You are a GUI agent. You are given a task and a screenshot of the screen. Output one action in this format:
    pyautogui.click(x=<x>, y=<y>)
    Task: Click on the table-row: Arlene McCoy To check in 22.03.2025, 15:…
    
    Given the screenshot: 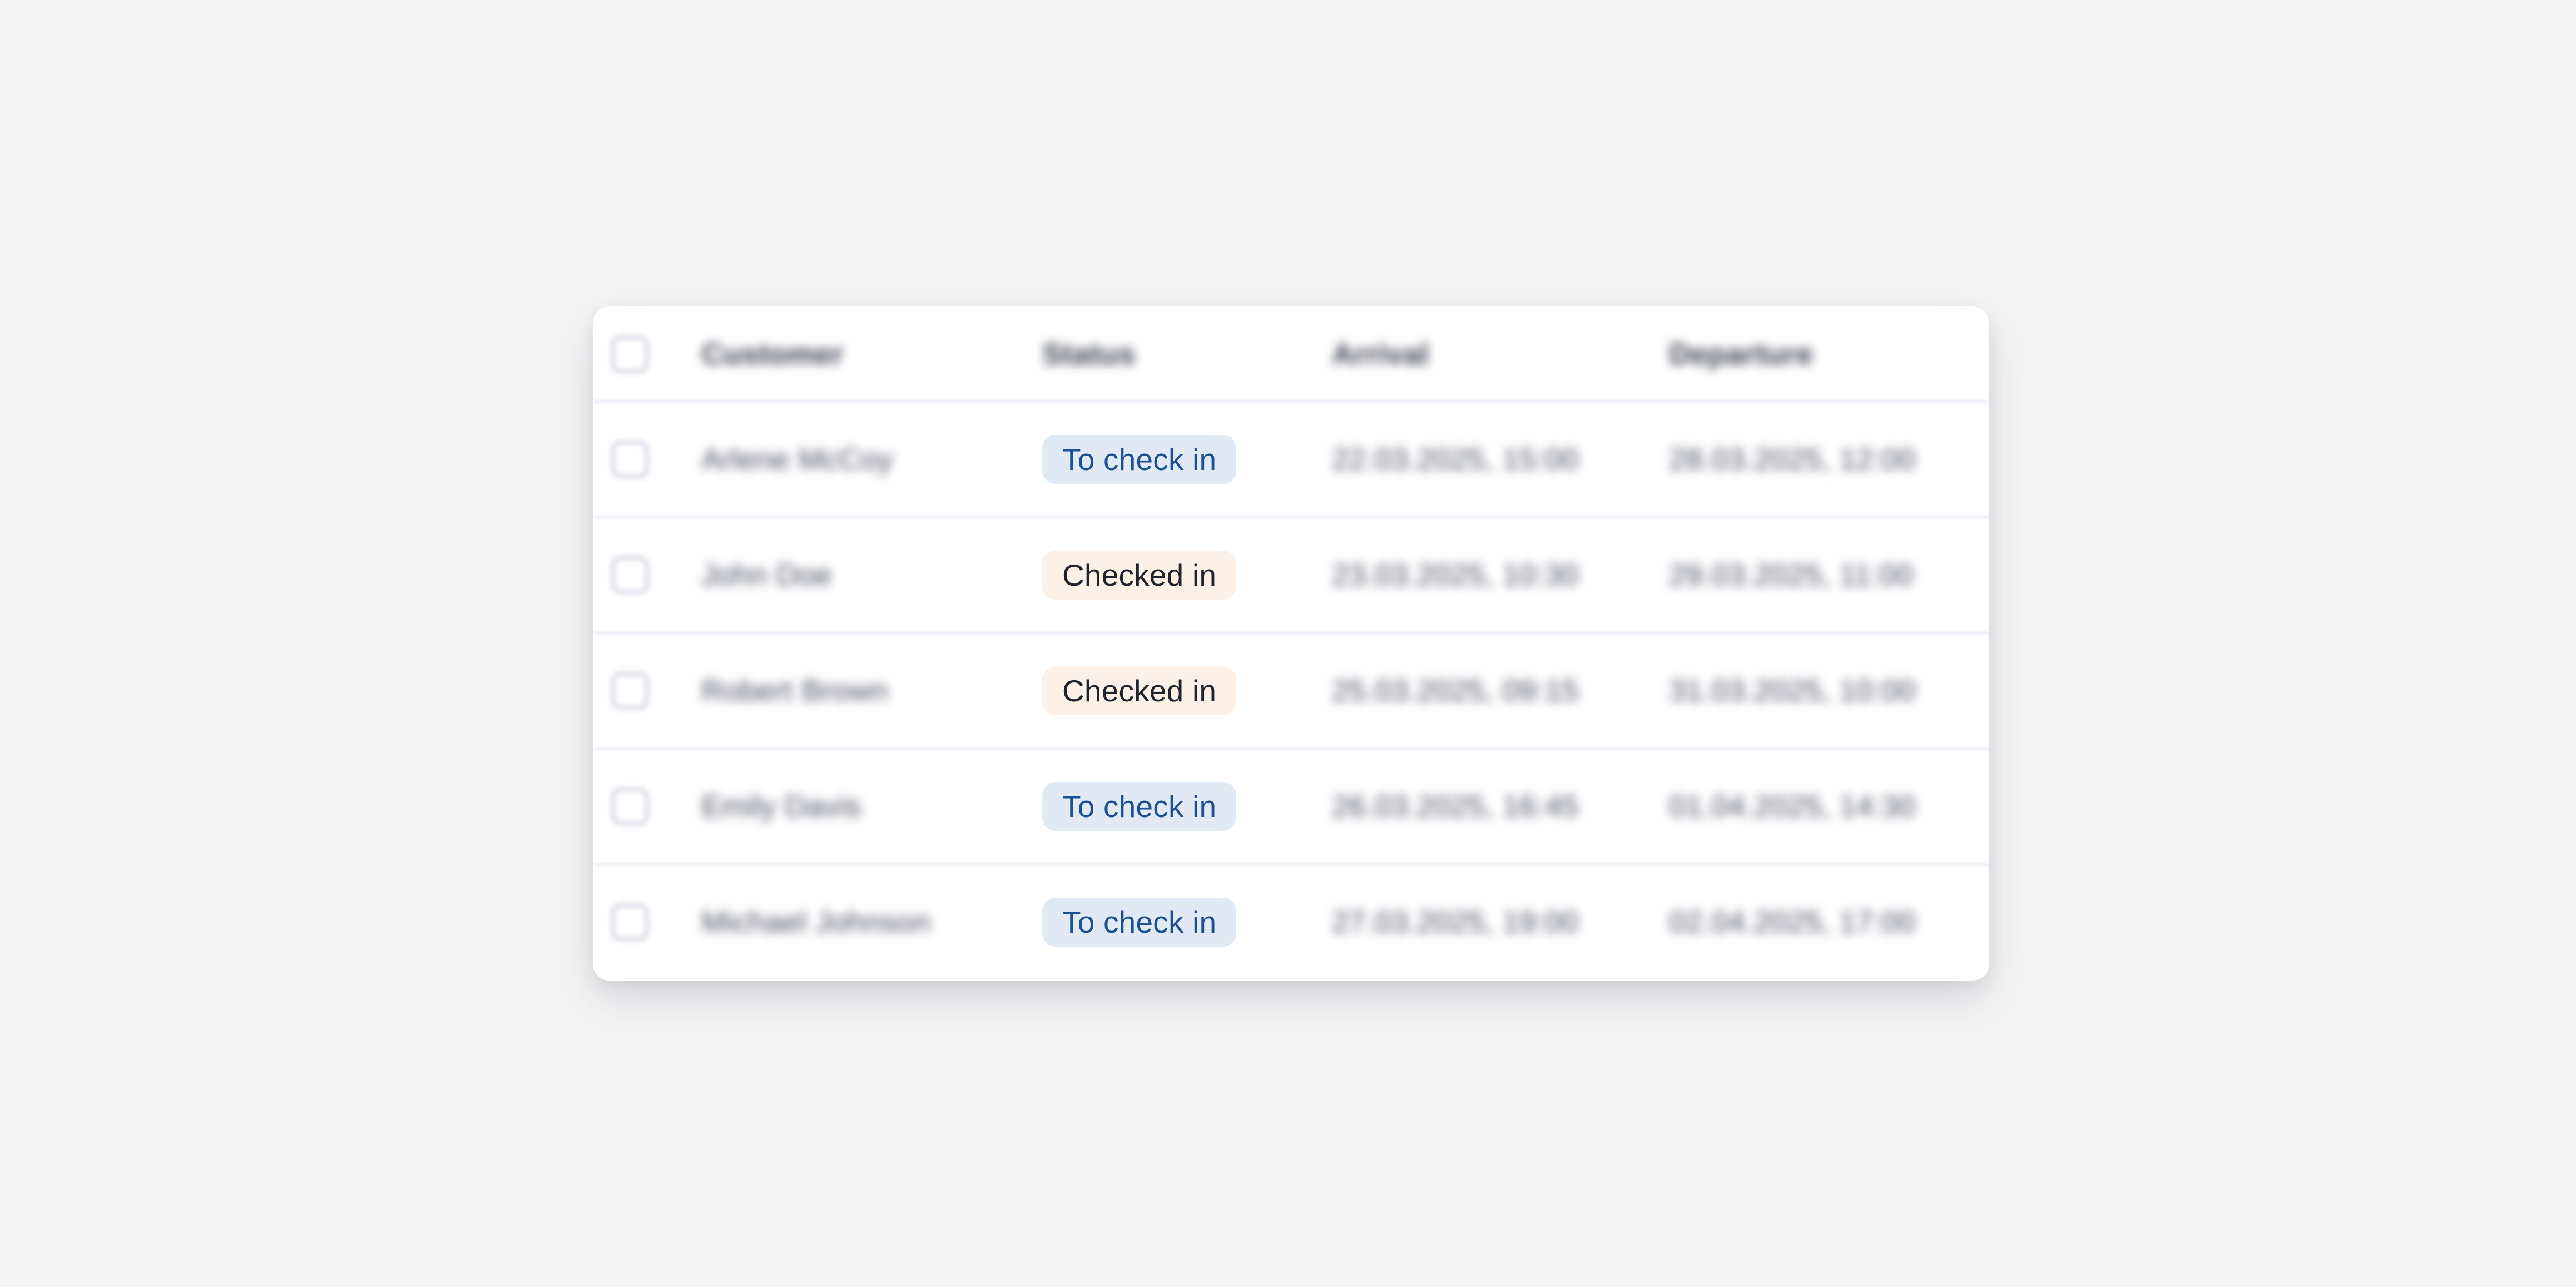 What is the action you would take?
    pyautogui.click(x=1291, y=460)
    